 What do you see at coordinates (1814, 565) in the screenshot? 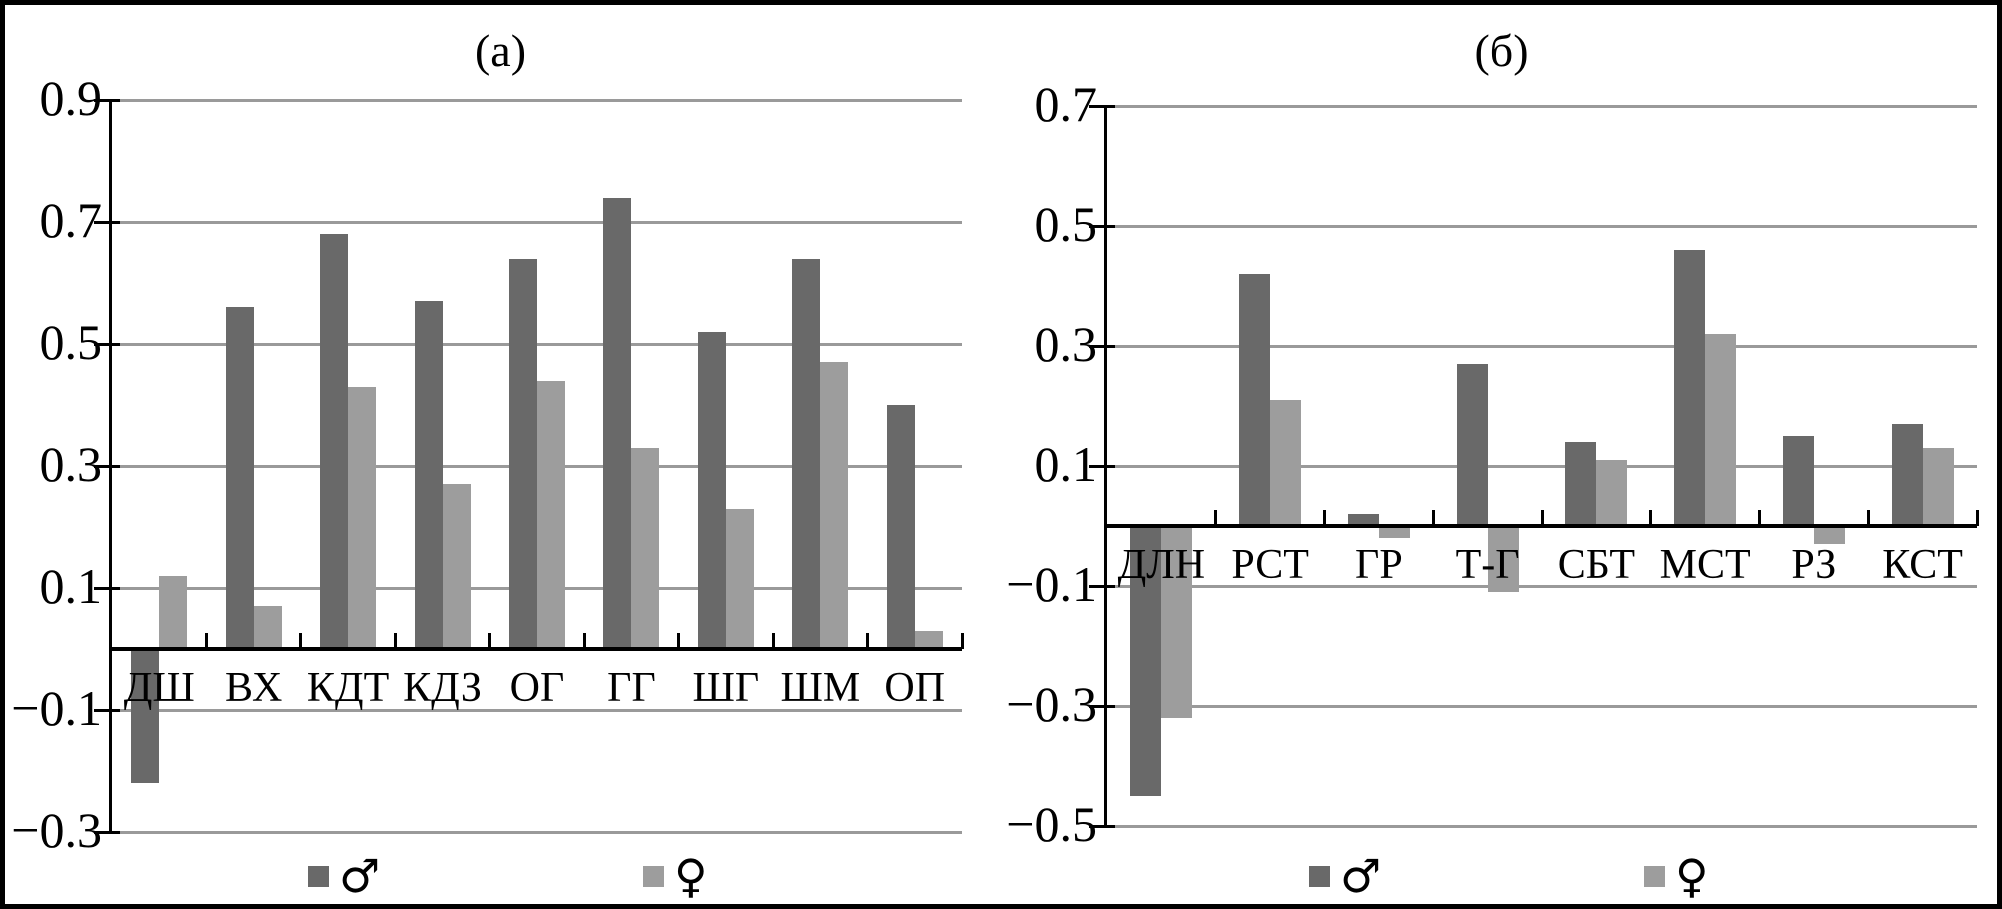
I see `category-label-РЗ: РЗ` at bounding box center [1814, 565].